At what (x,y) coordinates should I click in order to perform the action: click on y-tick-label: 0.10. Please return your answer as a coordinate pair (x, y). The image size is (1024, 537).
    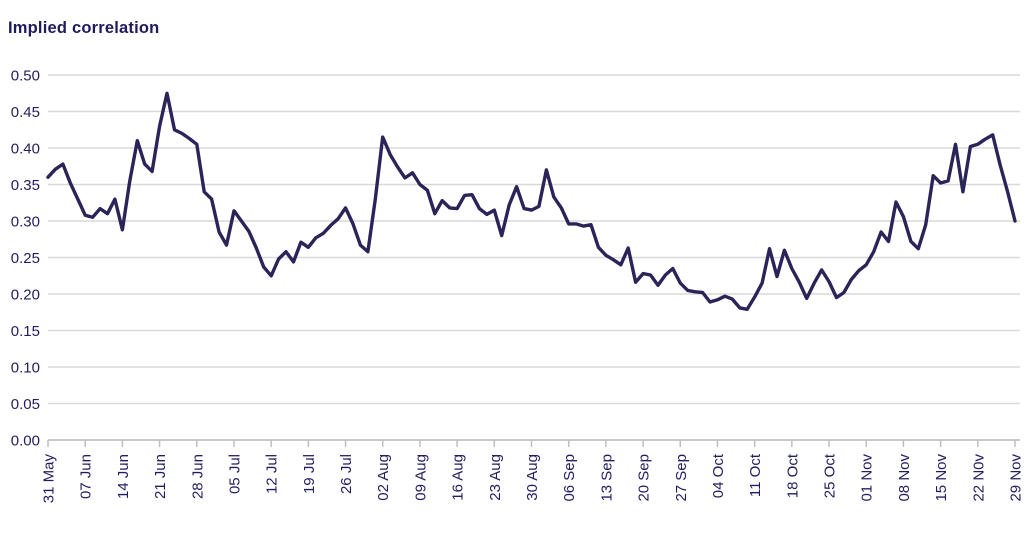
    Looking at the image, I should click on (25, 368).